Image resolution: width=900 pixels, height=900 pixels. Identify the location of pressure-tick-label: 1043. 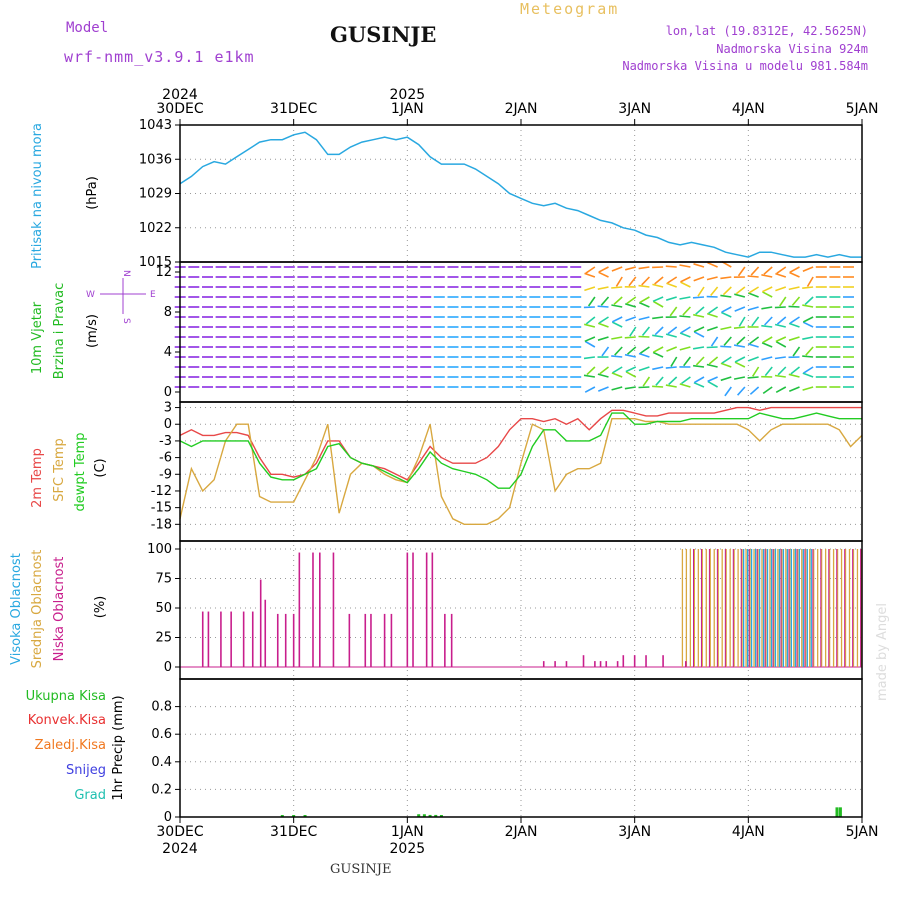
(155, 125).